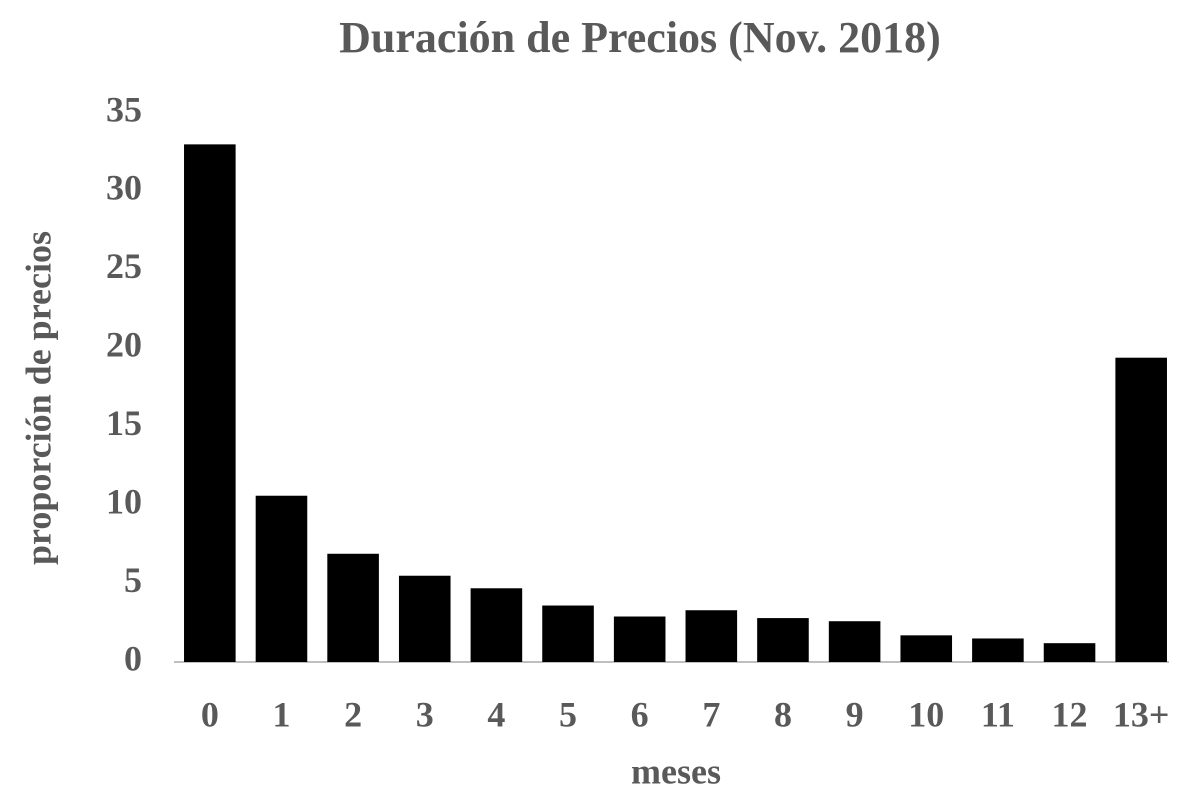  What do you see at coordinates (133, 580) in the screenshot?
I see `y-tick-label: 5` at bounding box center [133, 580].